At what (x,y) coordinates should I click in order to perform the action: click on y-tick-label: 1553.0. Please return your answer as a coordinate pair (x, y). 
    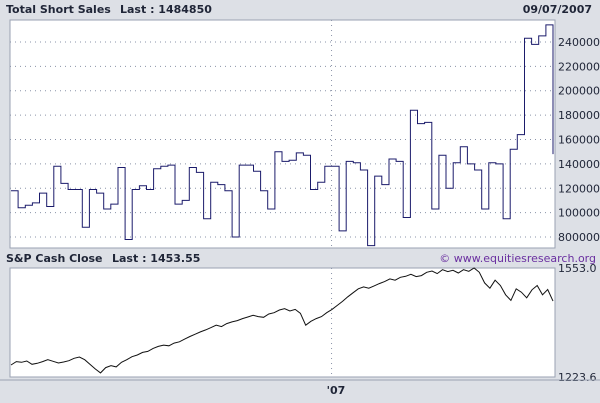
    Looking at the image, I should click on (577, 268).